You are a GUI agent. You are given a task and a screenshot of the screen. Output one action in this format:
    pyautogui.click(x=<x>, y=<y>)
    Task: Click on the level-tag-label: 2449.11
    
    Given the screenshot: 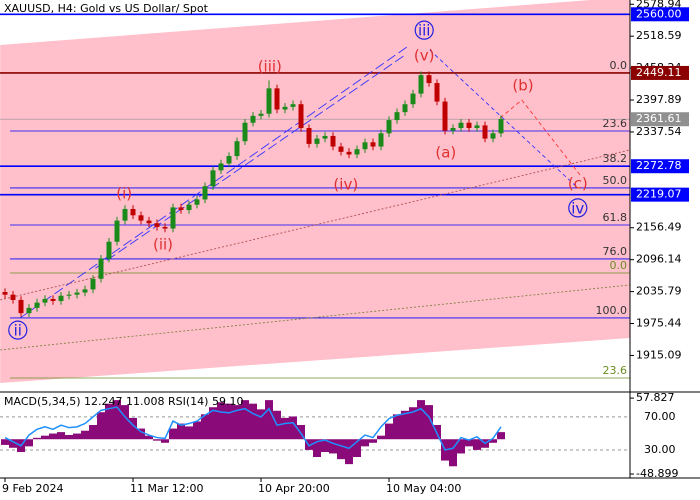 What is the action you would take?
    pyautogui.click(x=659, y=72)
    